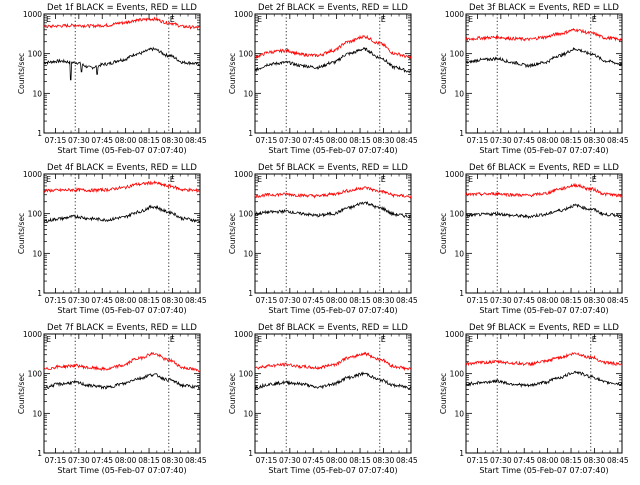 The image size is (640, 485). Describe the element at coordinates (333, 8) in the screenshot. I see `panel-title: Det 2f BLACK = Events, RED = LLD` at that location.